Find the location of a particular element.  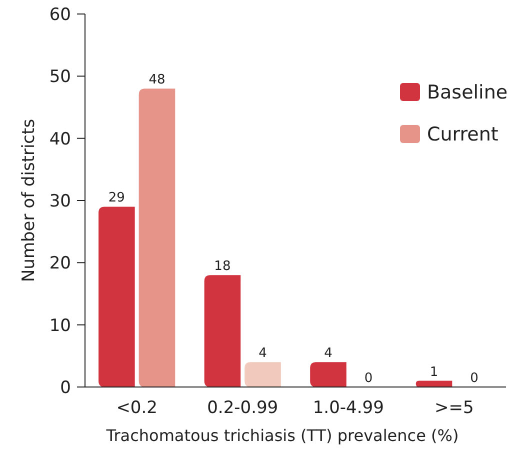

y-tick-label: 40 is located at coordinates (60, 139).